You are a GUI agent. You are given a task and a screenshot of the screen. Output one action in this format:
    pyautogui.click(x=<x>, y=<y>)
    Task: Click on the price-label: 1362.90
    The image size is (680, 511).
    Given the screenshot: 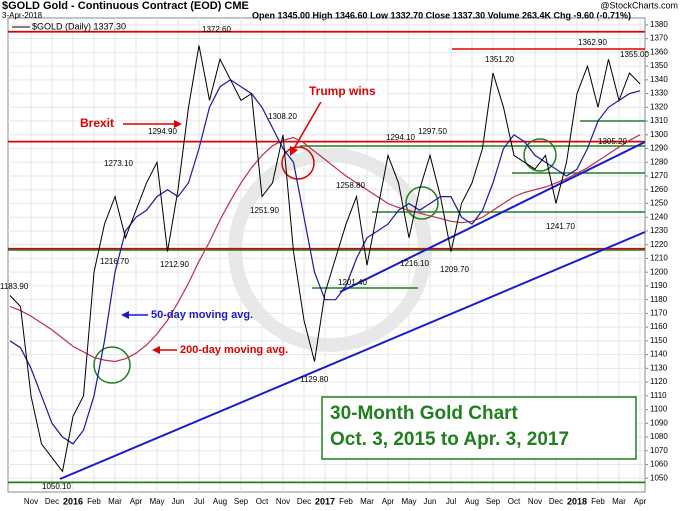 What is the action you would take?
    pyautogui.click(x=592, y=42)
    